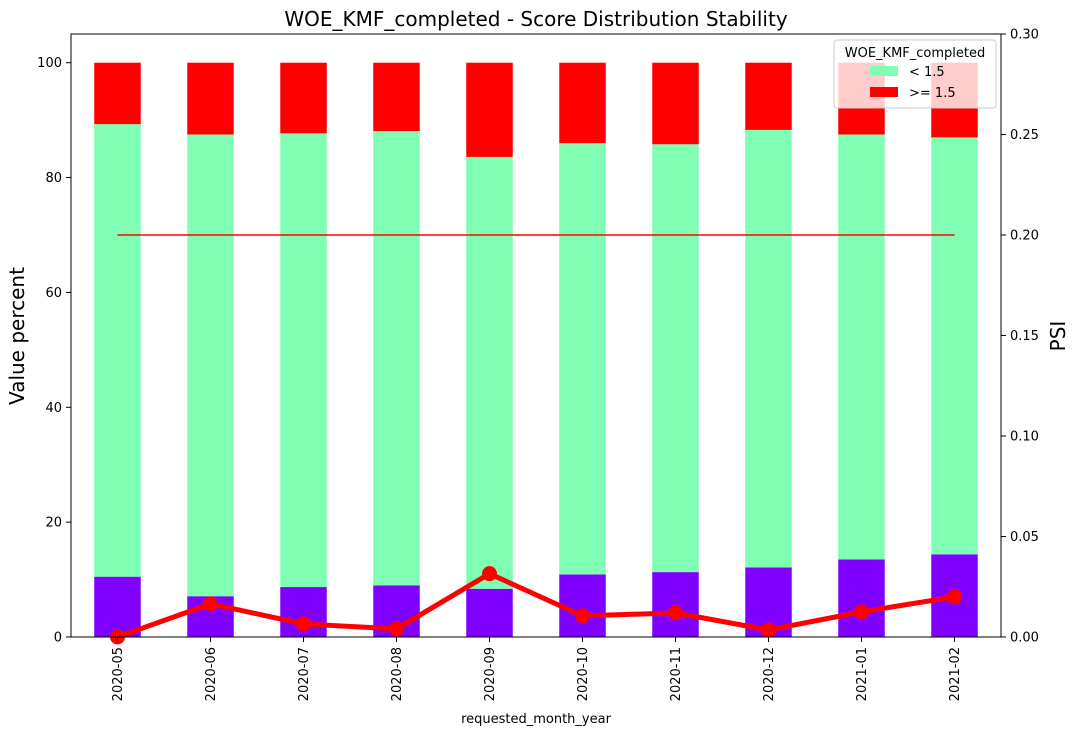 This screenshot has width=1078, height=735. Describe the element at coordinates (582, 605) in the screenshot. I see `bar-2020-10-s0` at that location.